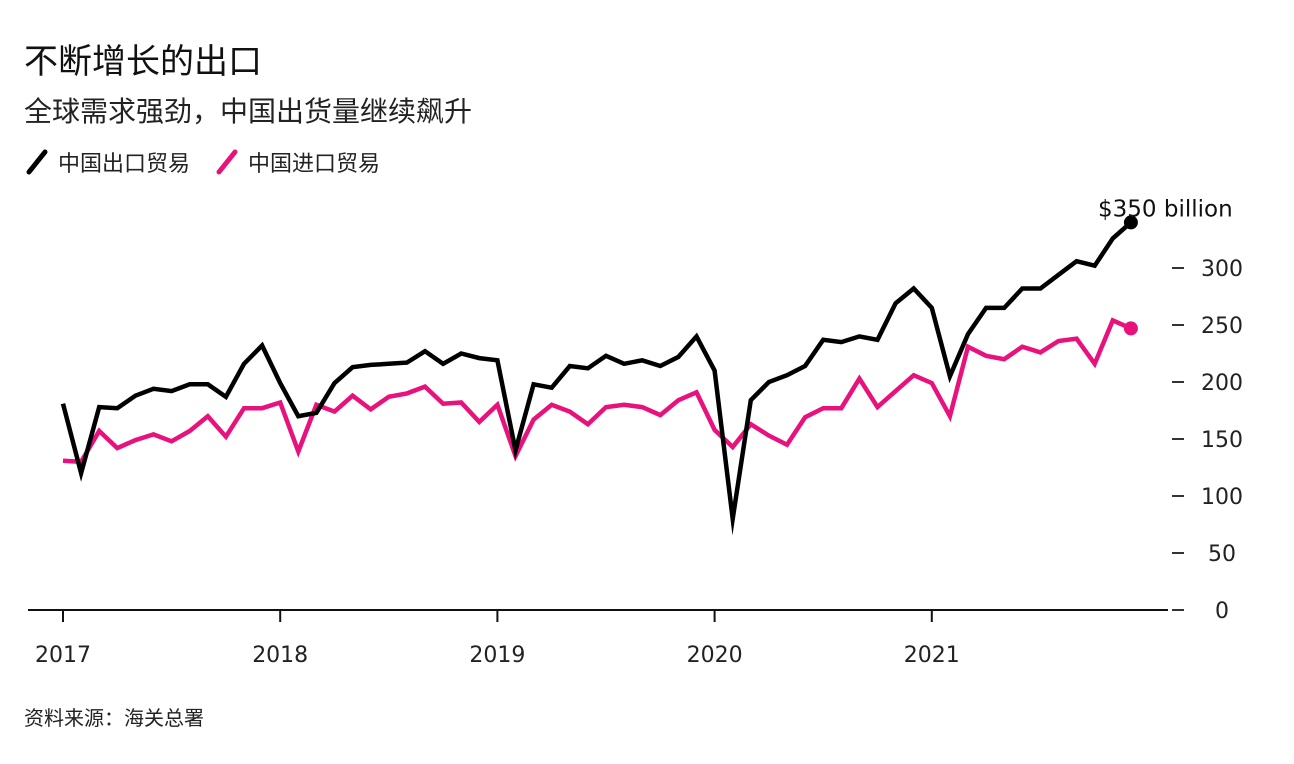 The image size is (1294, 764). I want to click on x-tick-label-2017: 2017, so click(63, 655).